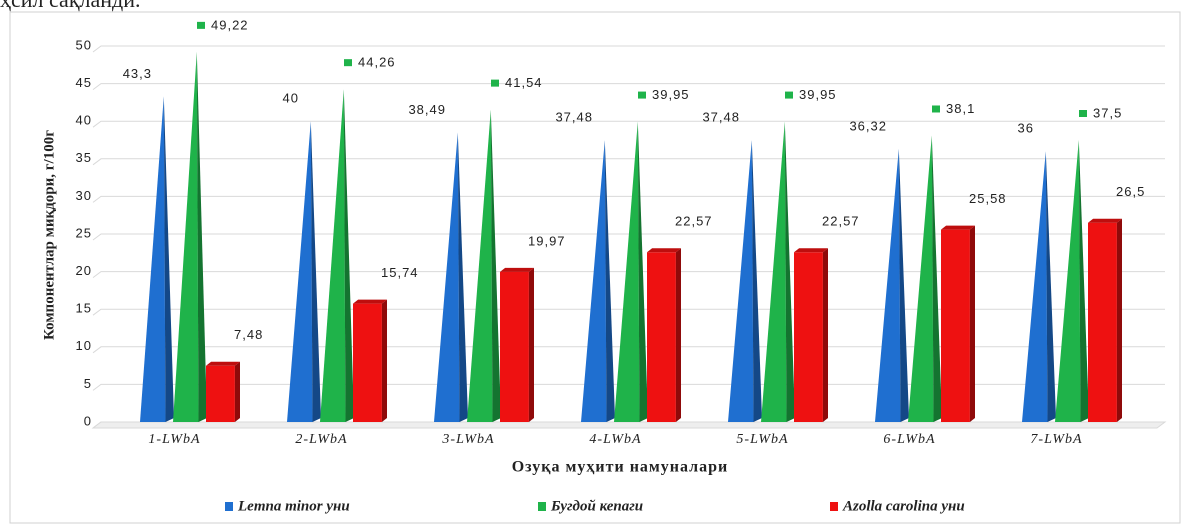 The height and width of the screenshot is (524, 1195). What do you see at coordinates (960, 108) in the screenshot?
I see `value-label: 38,1` at bounding box center [960, 108].